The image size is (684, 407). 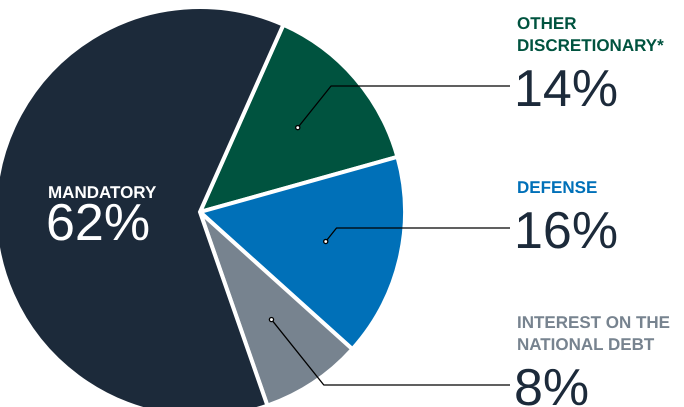 I want to click on slice-label: INTEREST ON THE NATIONAL DEBT, so click(x=593, y=333).